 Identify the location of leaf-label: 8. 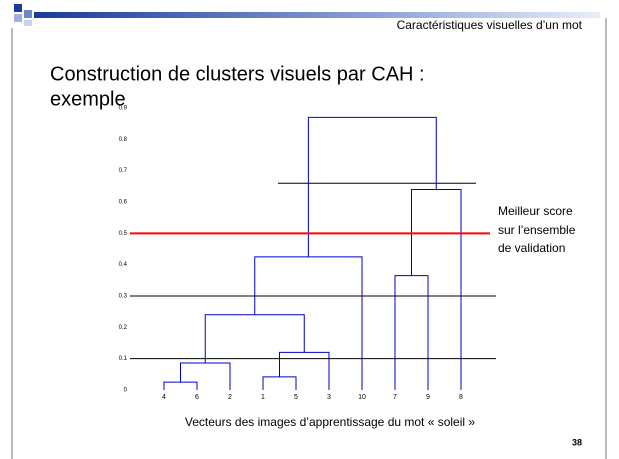
(461, 397).